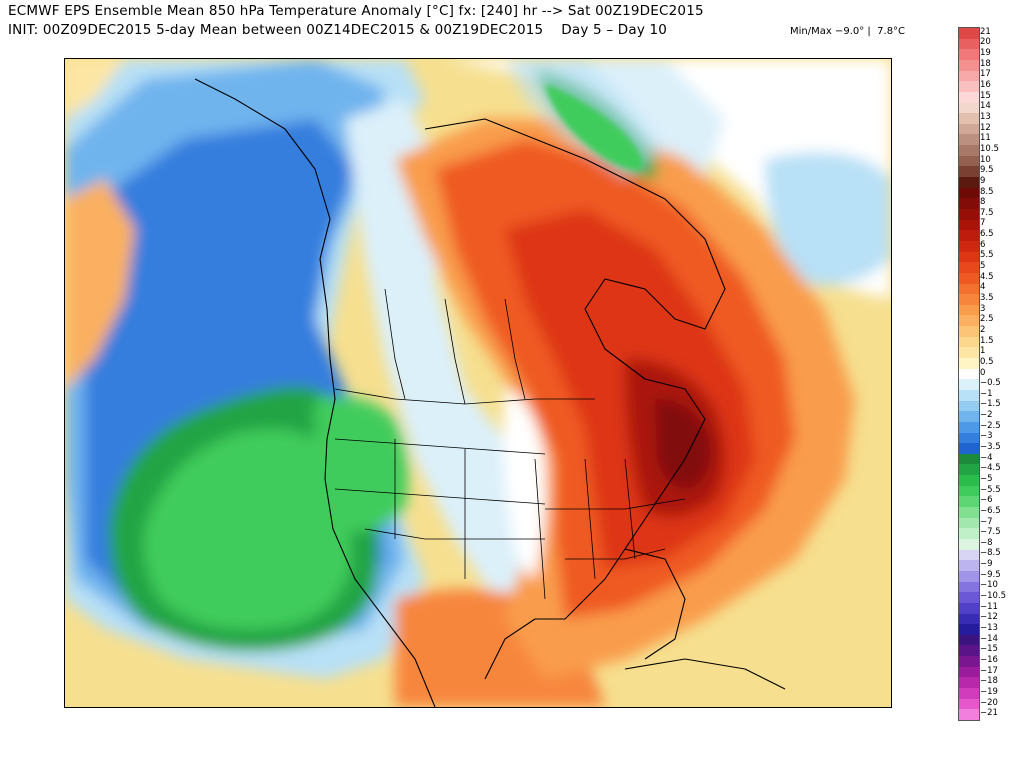 This screenshot has height=768, width=1024. I want to click on colorbar-label: 8.5, so click(987, 191).